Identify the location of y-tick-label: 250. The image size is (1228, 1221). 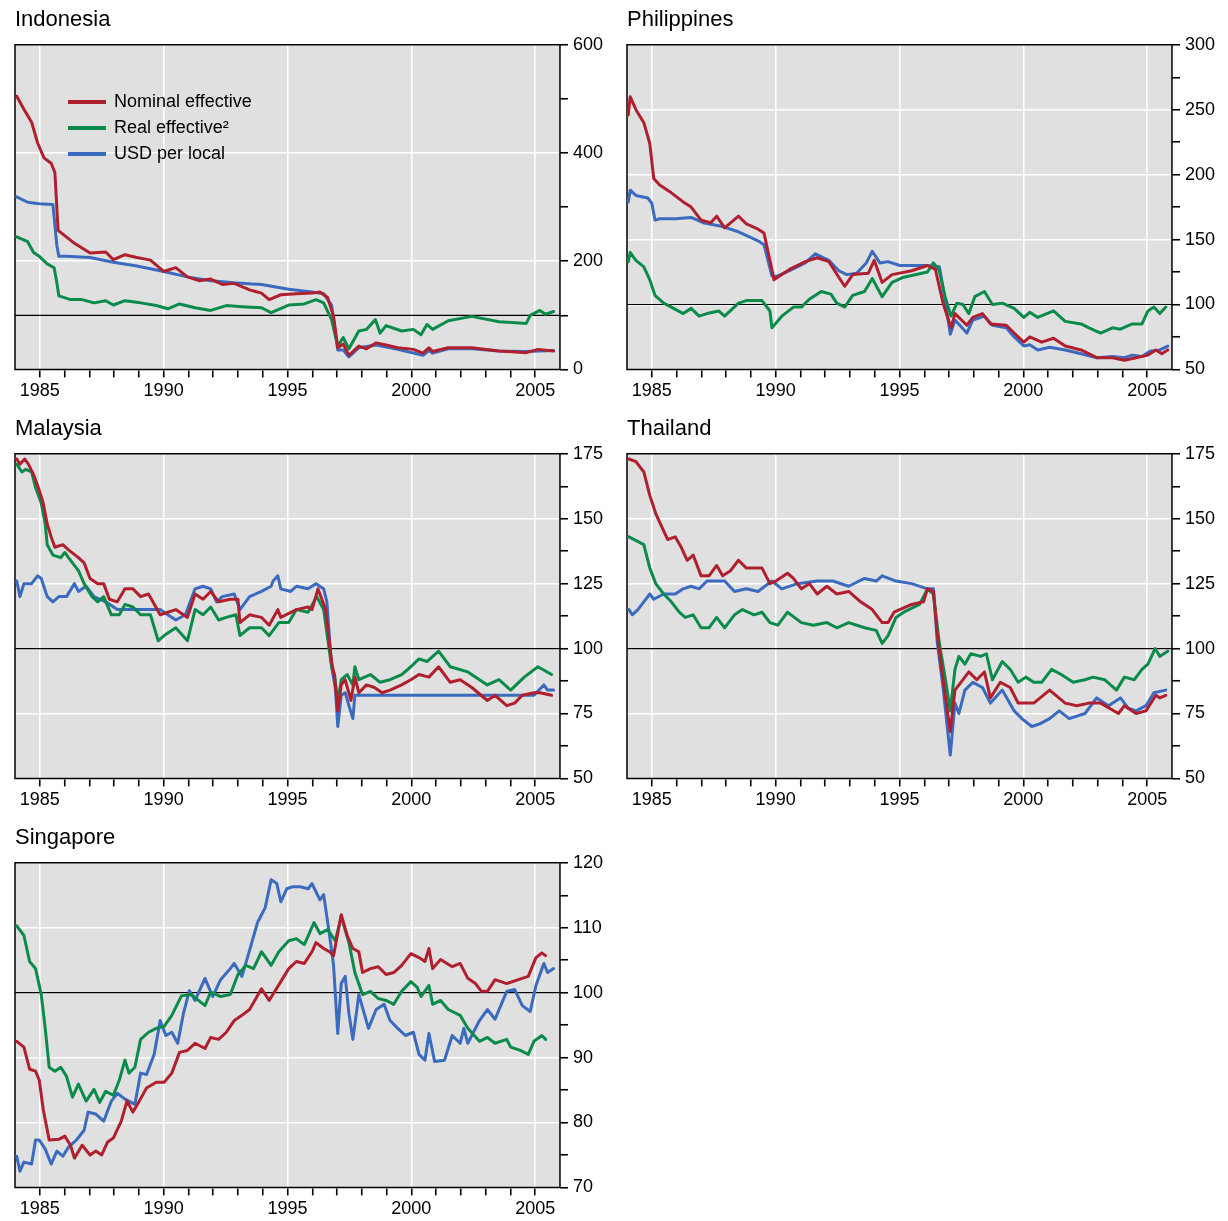
(1200, 108).